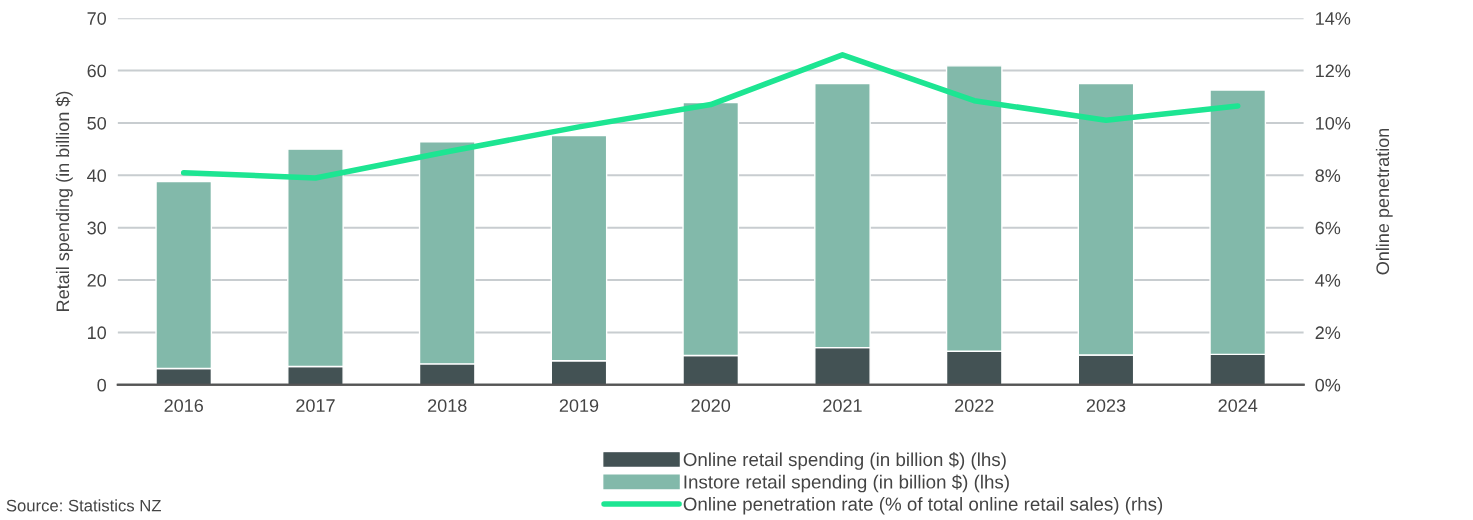 The width and height of the screenshot is (1473, 520). What do you see at coordinates (97, 228) in the screenshot?
I see `y-tick-label: 30` at bounding box center [97, 228].